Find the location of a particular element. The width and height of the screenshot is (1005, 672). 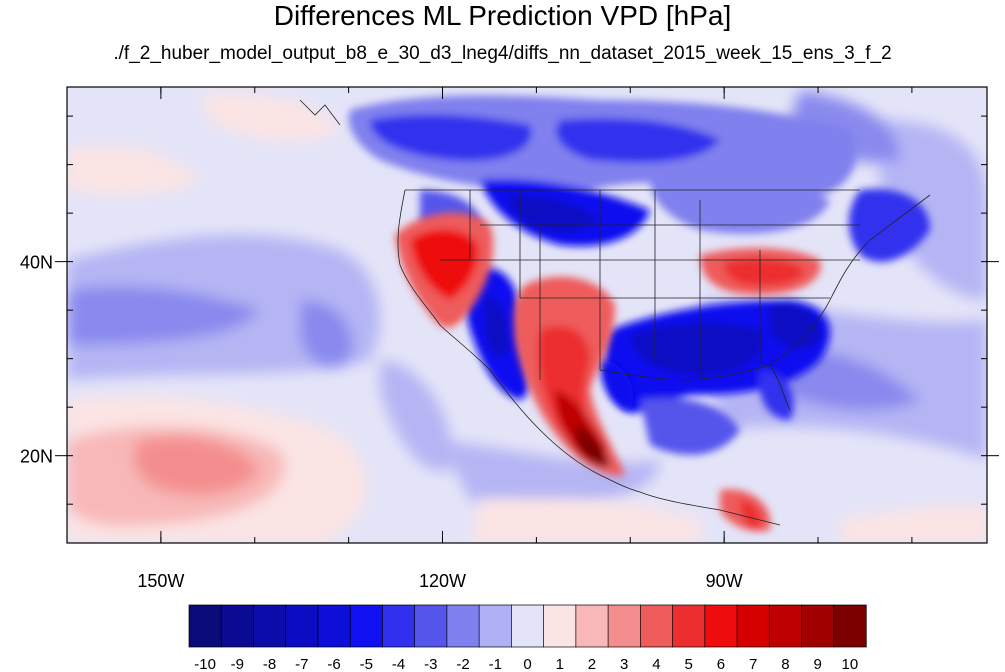

x-tick-label: 120W is located at coordinates (442, 581).